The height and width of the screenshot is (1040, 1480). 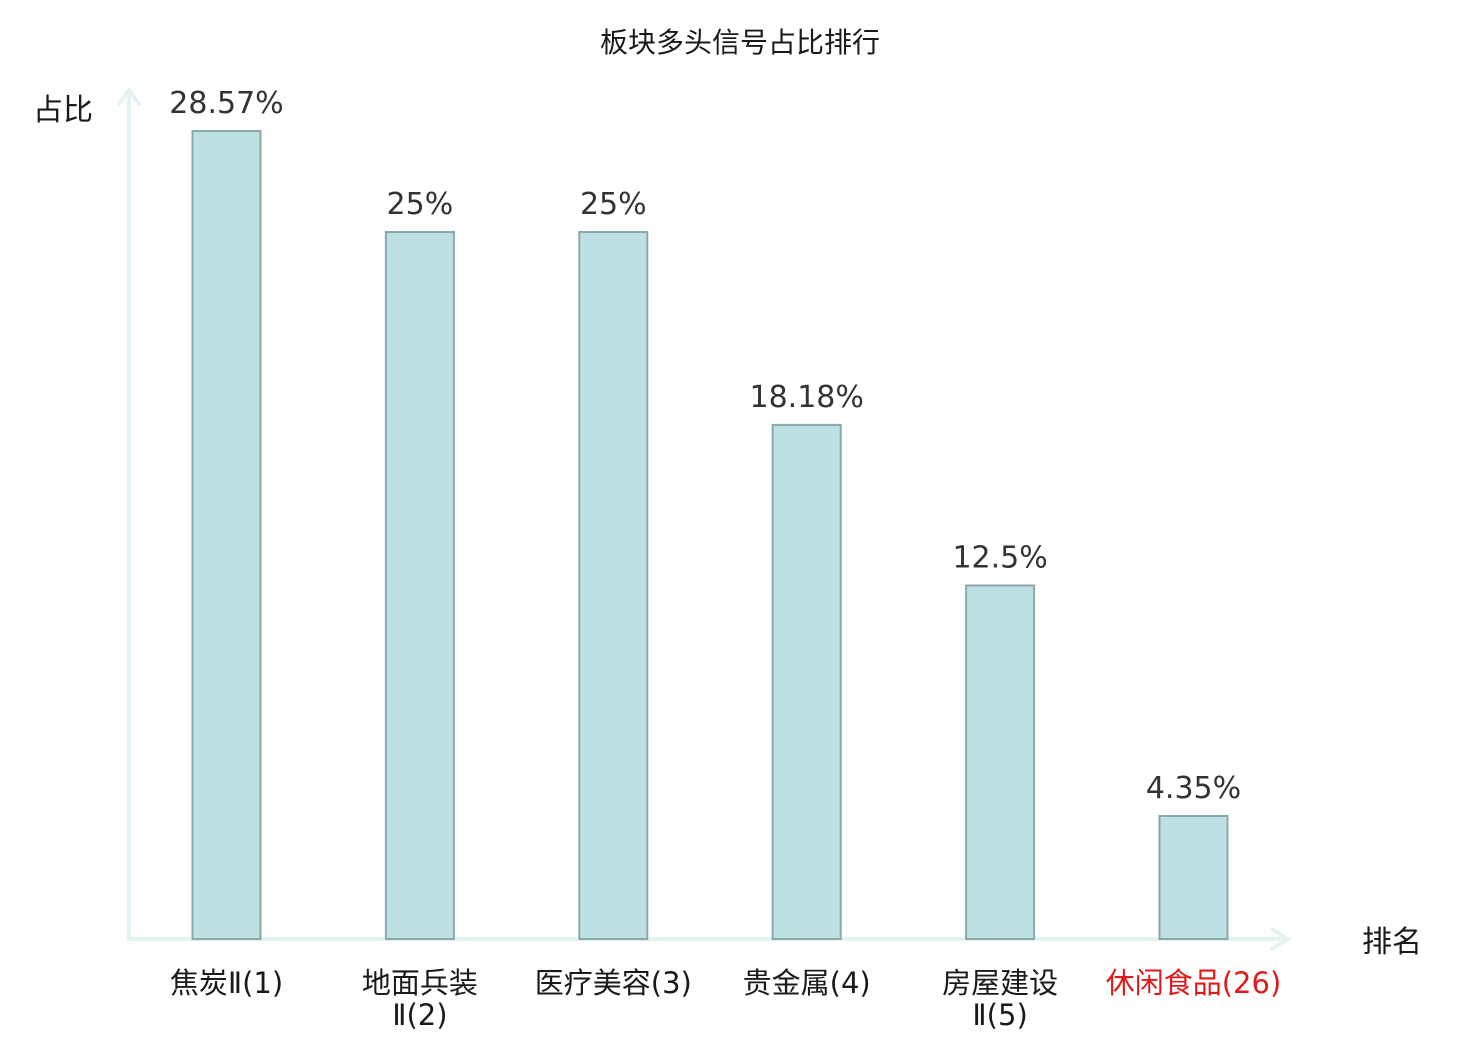 I want to click on value-label-5: 12.5%, so click(x=999, y=558).